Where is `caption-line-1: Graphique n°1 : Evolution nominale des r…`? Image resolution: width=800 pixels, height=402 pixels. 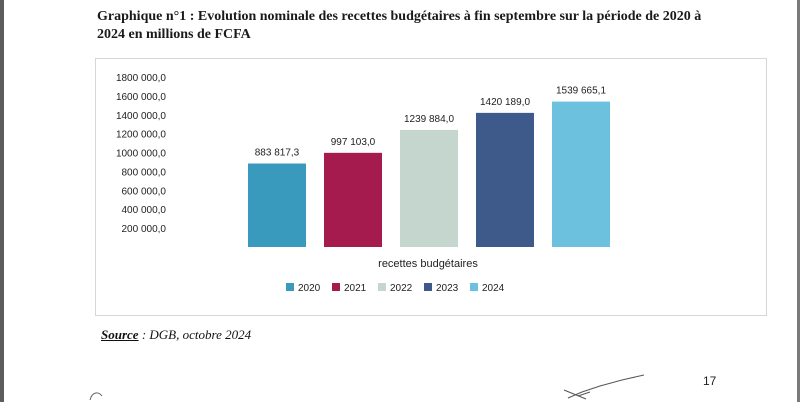 caption-line-1: Graphique n°1 : Evolution nominale des r… is located at coordinates (399, 16).